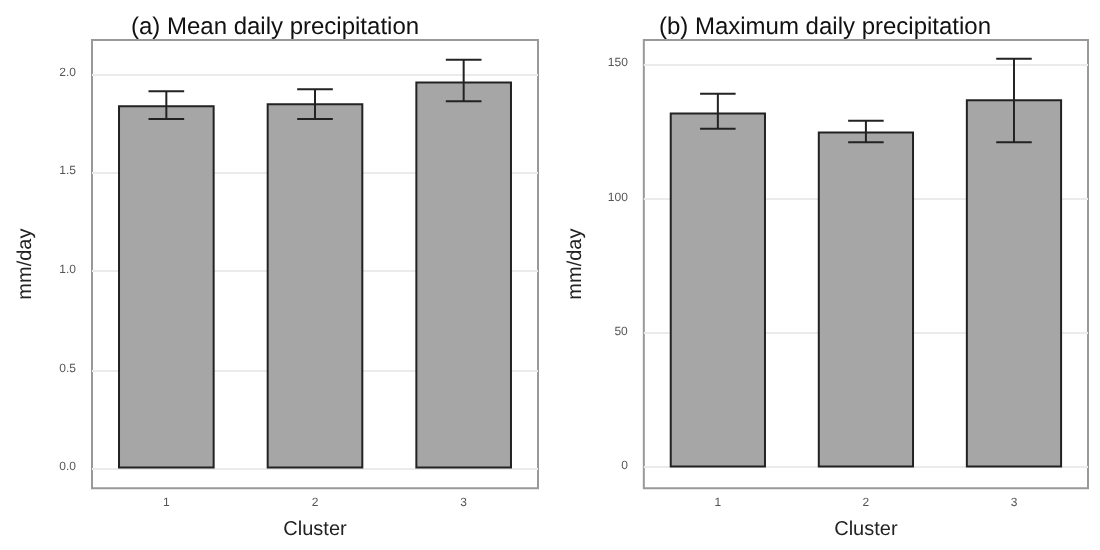  I want to click on chart-title: (b) Maximum daily precipitation, so click(825, 26).